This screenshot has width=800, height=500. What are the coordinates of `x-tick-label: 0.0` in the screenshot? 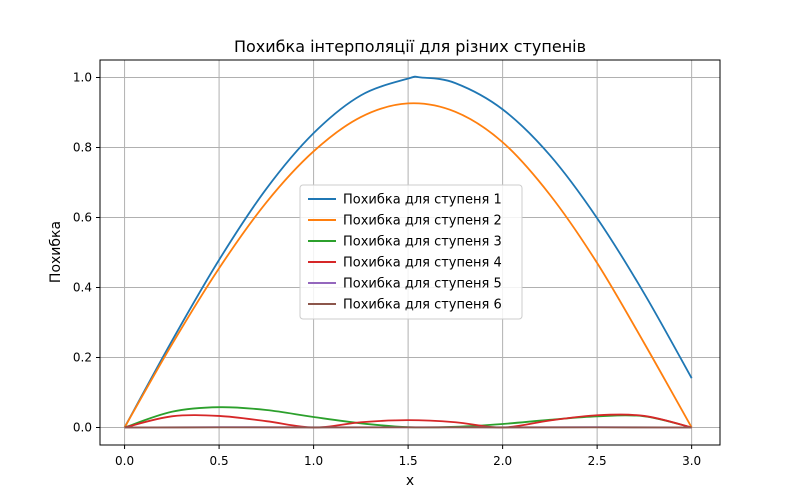 It's located at (124, 461).